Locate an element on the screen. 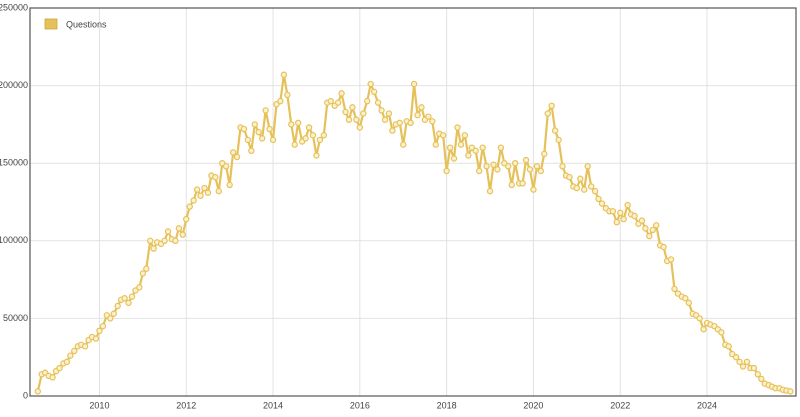  y-tick-label: 0 is located at coordinates (25, 395).